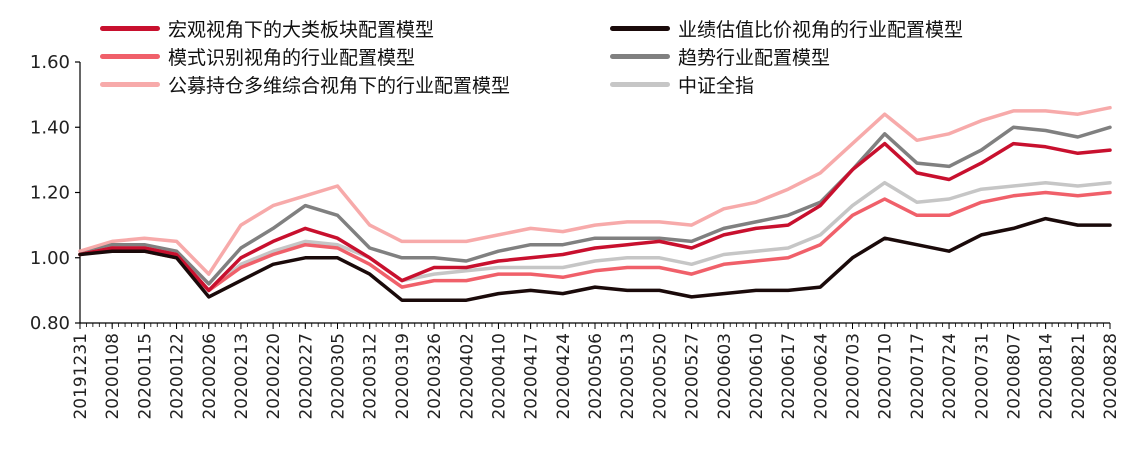 The image size is (1125, 456). I want to click on x-tick-label: 20200424, so click(564, 376).